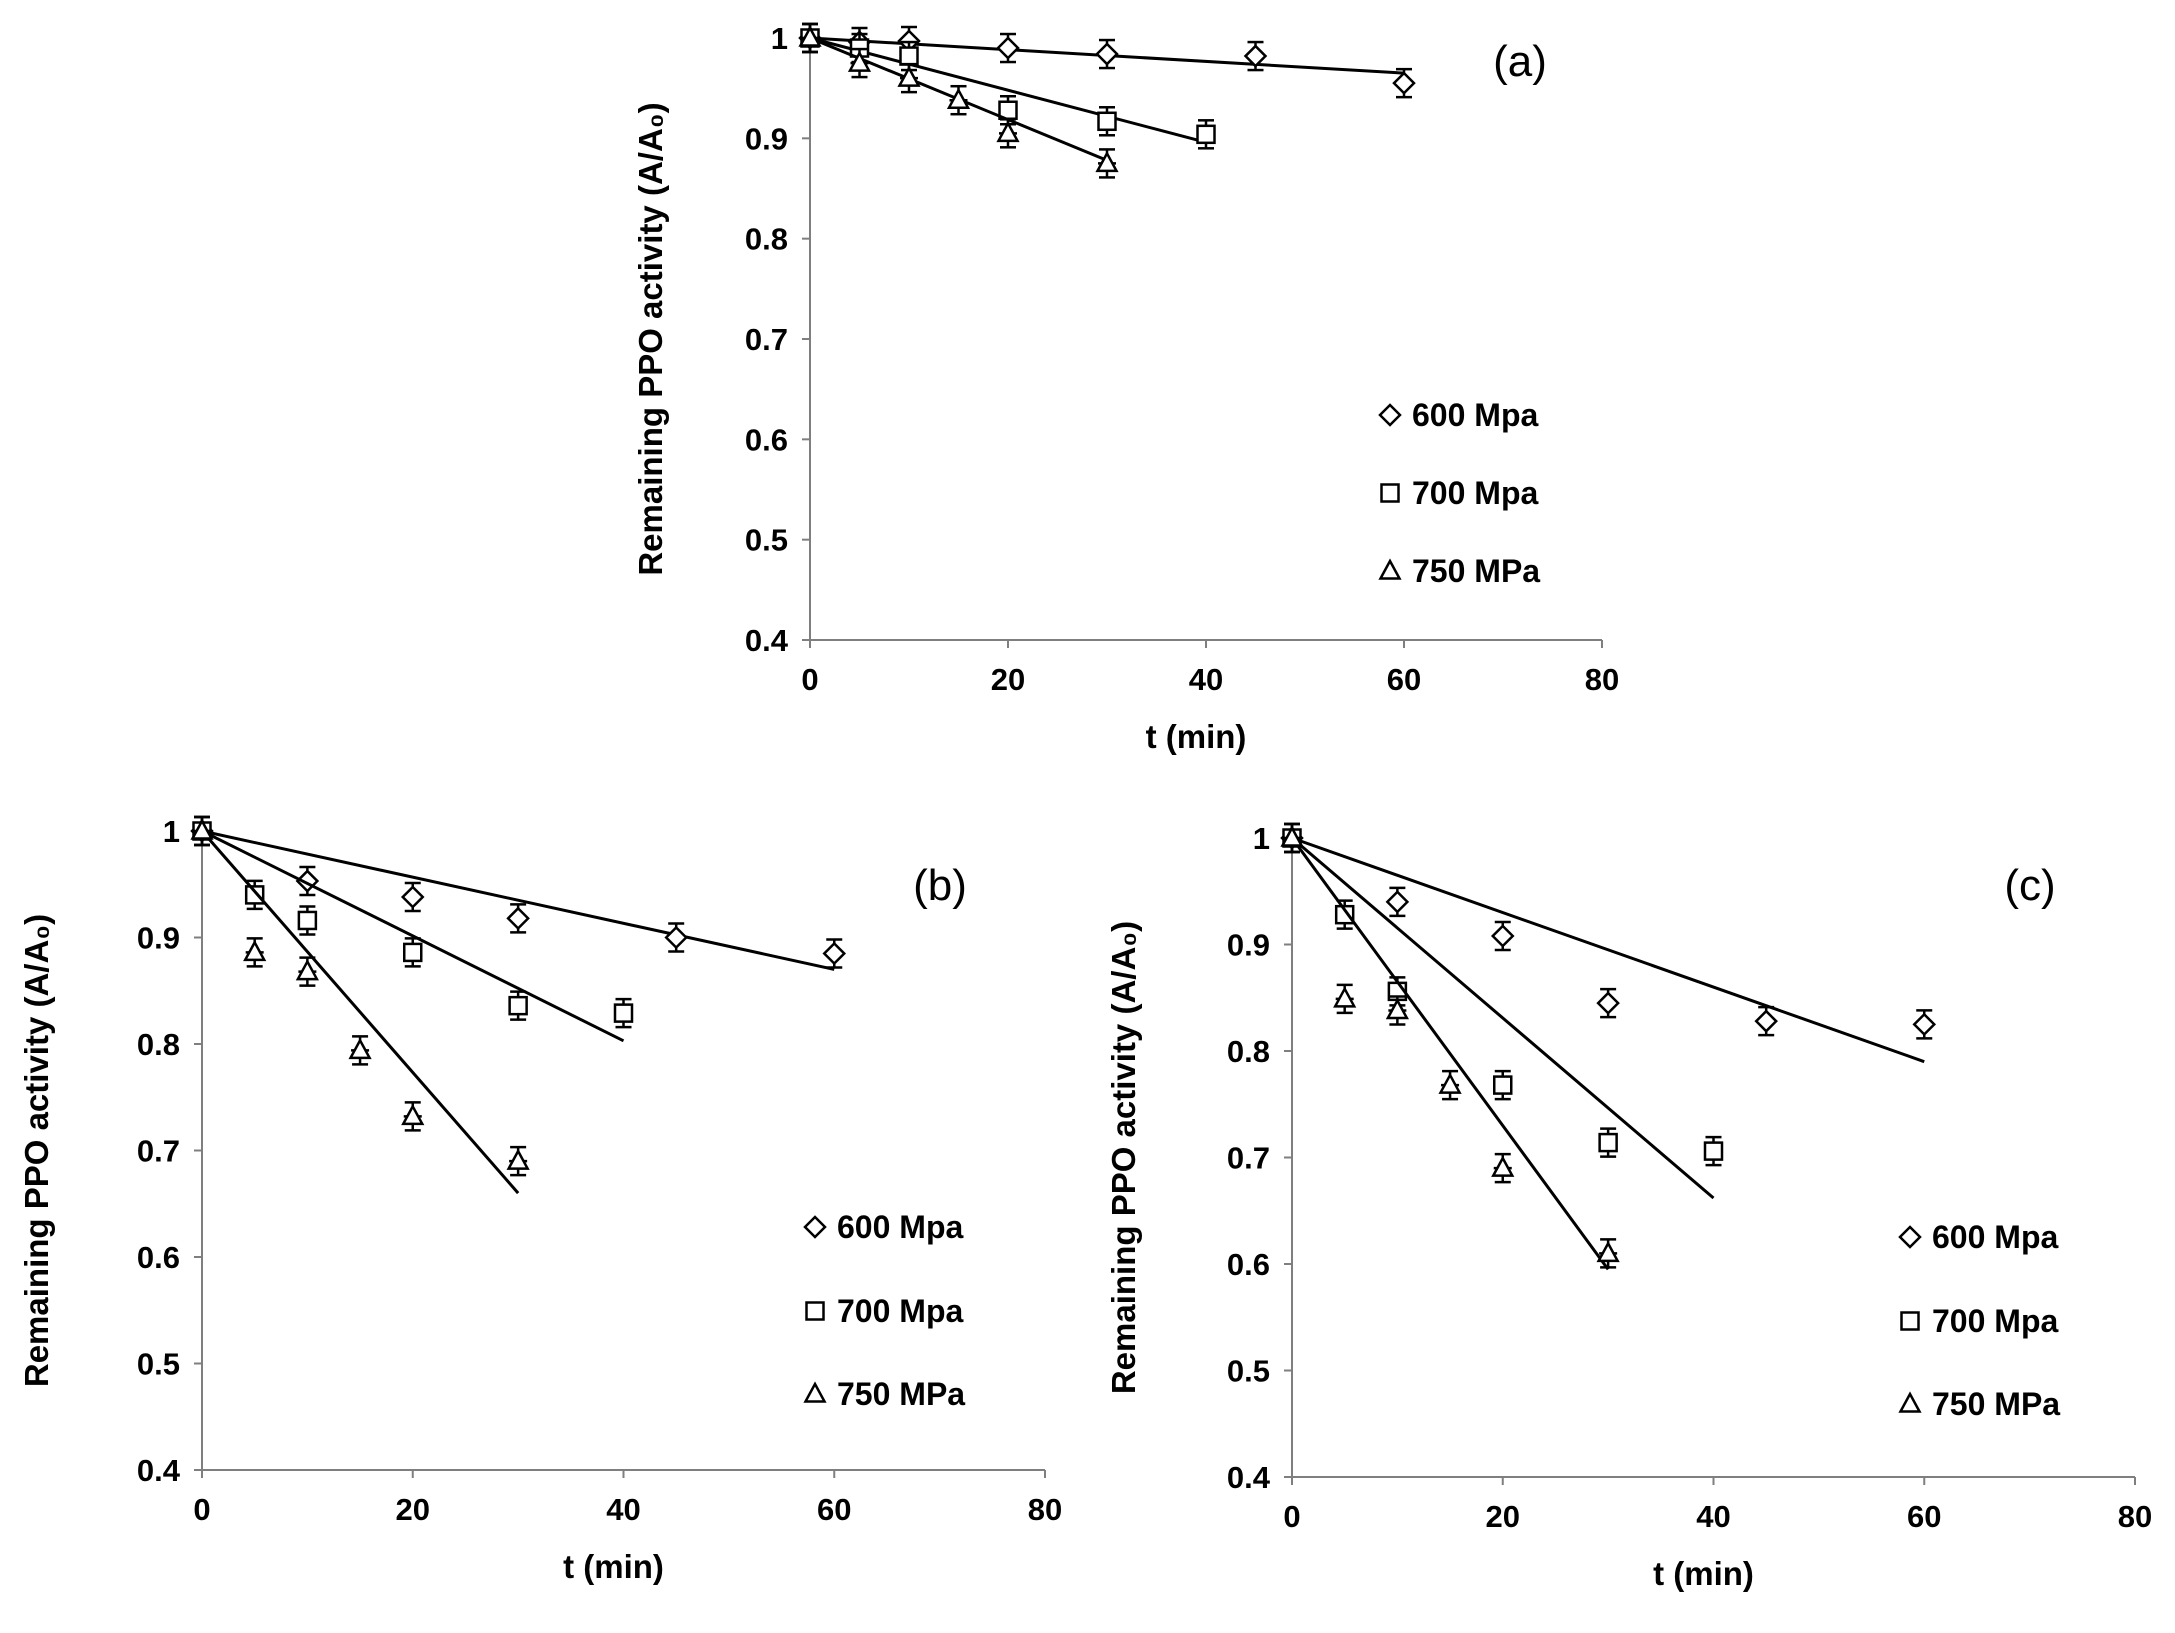 The height and width of the screenshot is (1633, 2175). I want to click on series-triangle, so click(958, 100).